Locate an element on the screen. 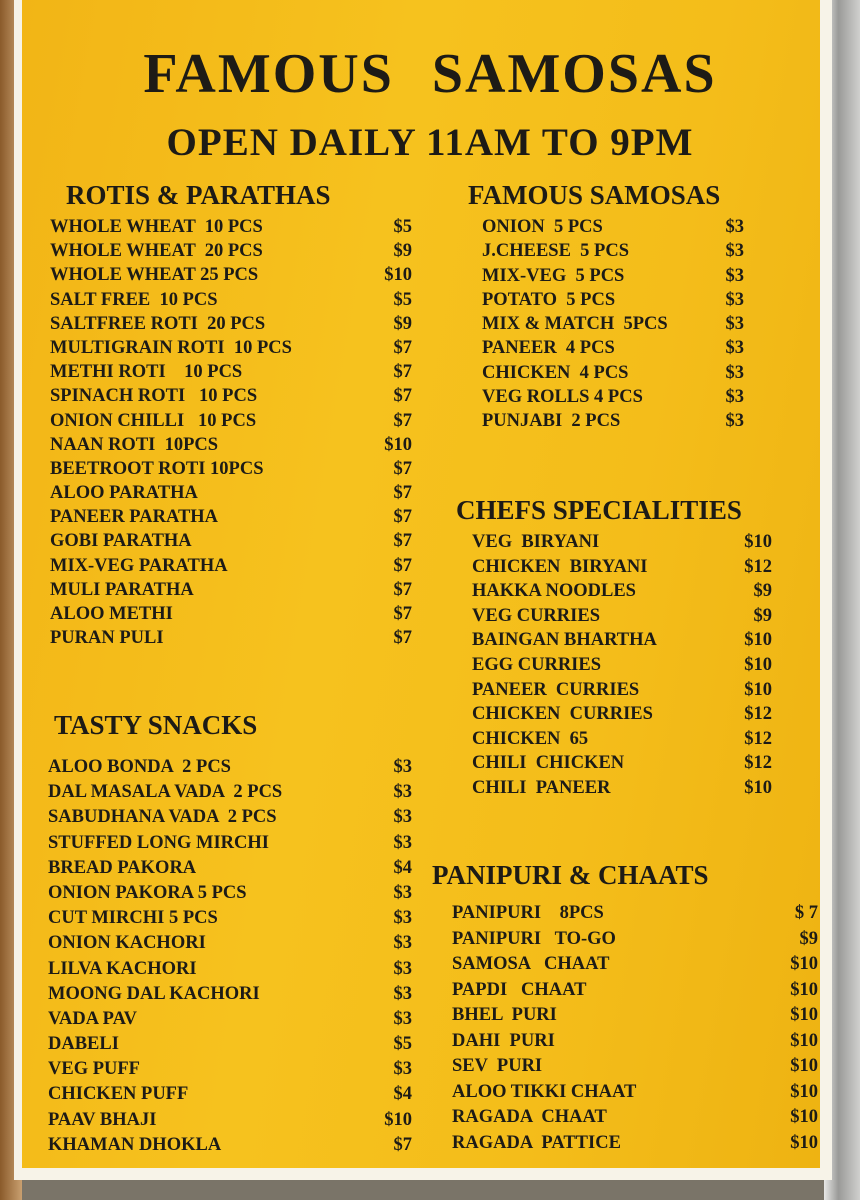  menu-item: ALOO BONDA 2 PCS $3 is located at coordinates (230, 767).